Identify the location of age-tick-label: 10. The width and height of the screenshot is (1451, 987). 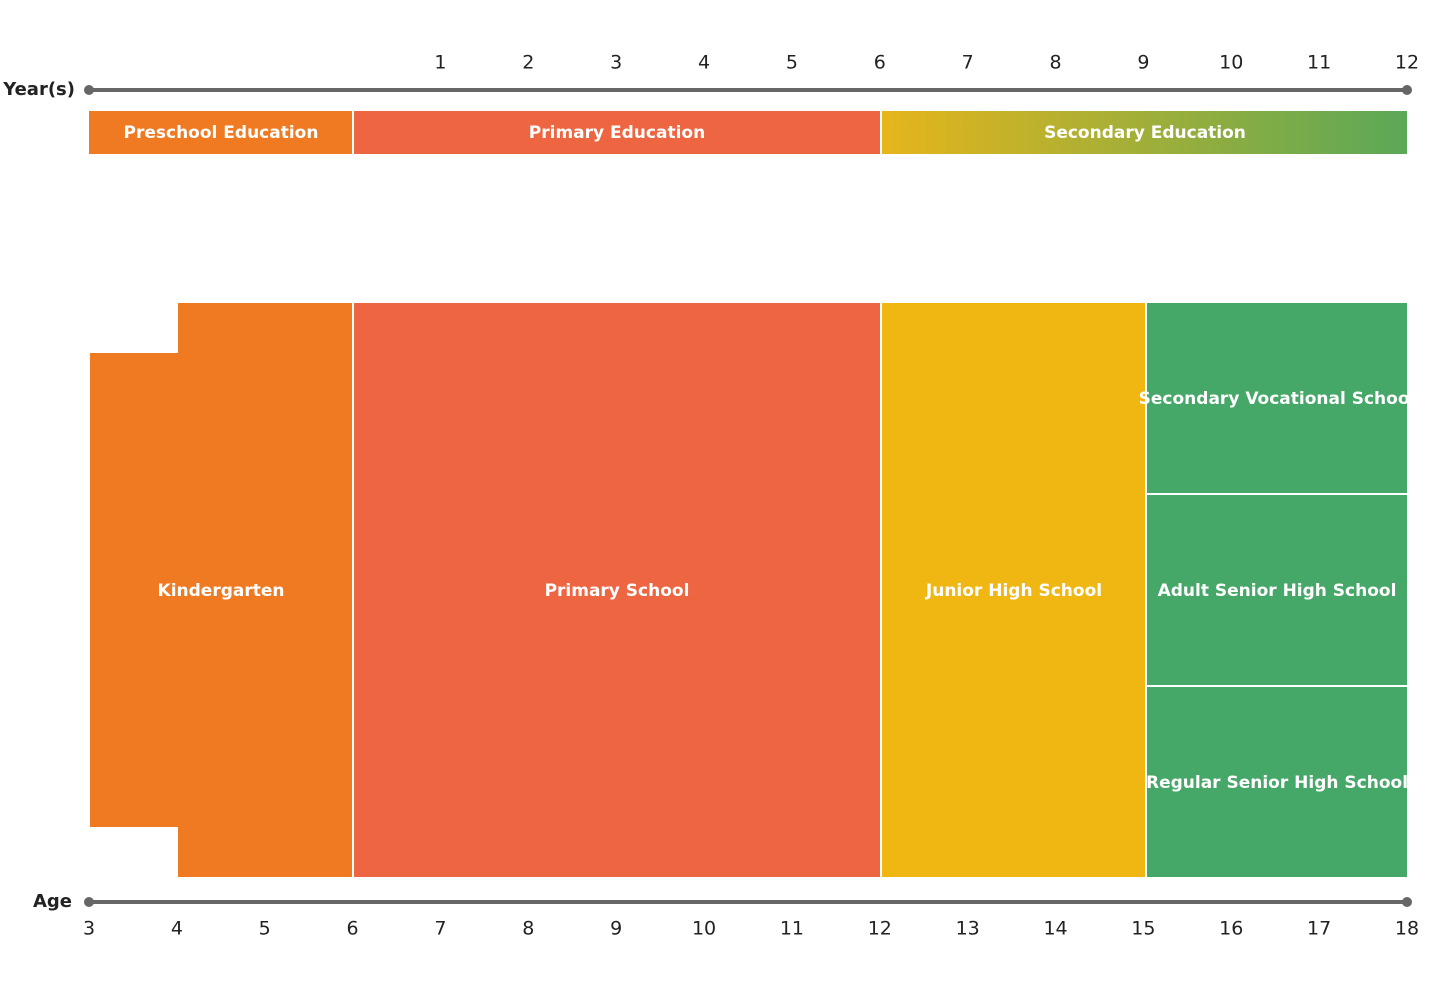
(704, 929).